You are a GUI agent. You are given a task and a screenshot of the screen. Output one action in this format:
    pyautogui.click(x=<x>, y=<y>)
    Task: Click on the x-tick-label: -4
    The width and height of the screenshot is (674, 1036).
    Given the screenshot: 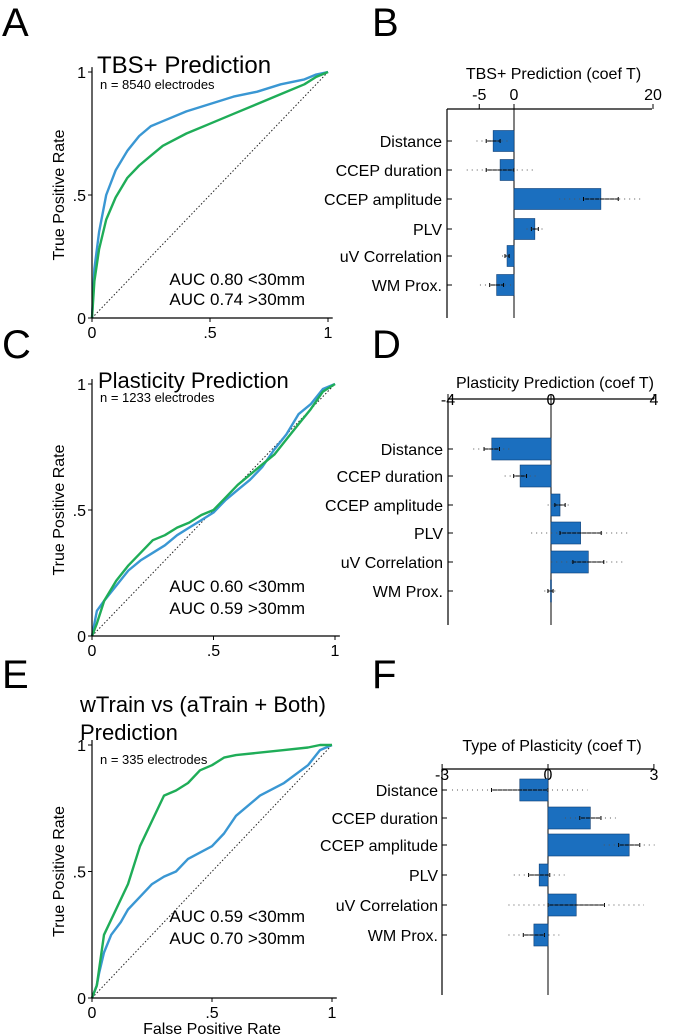 What is the action you would take?
    pyautogui.click(x=448, y=400)
    